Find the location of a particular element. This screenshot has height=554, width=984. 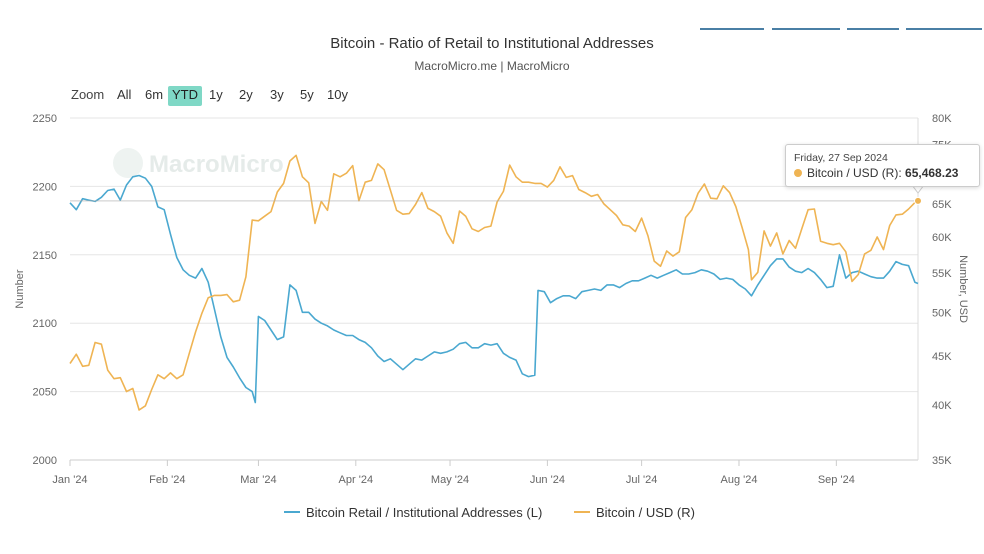

y-tick-right: 55K is located at coordinates (942, 274).